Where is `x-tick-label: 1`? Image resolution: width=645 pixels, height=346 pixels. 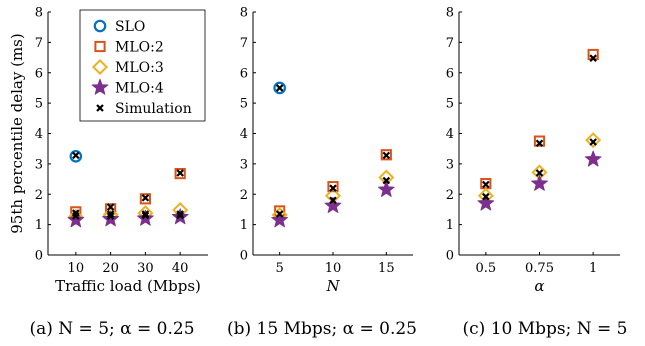
x-tick-label: 1 is located at coordinates (593, 268).